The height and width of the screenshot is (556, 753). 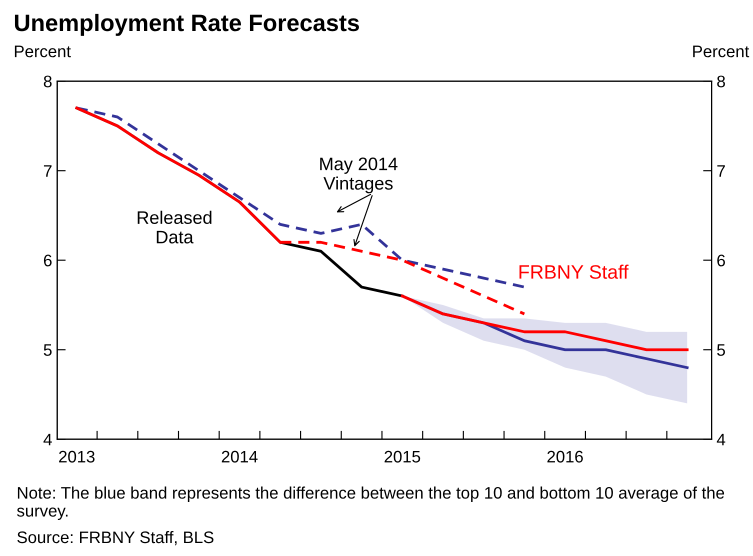 I want to click on x-tick-label: 2016, so click(x=565, y=456).